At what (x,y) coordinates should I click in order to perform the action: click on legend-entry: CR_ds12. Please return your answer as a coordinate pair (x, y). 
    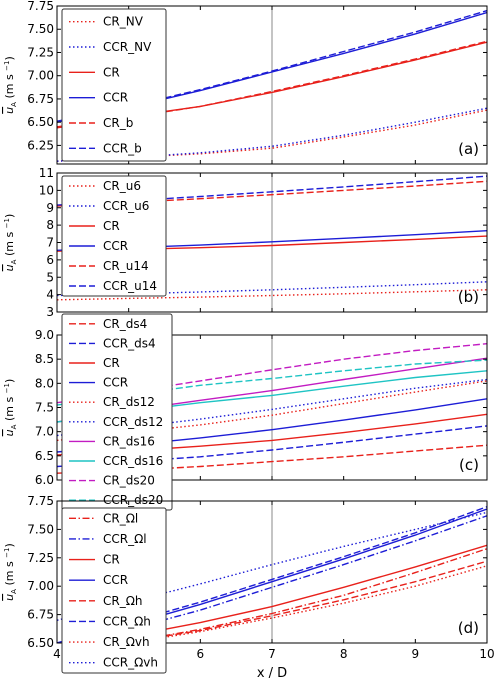
    Looking at the image, I should click on (129, 402).